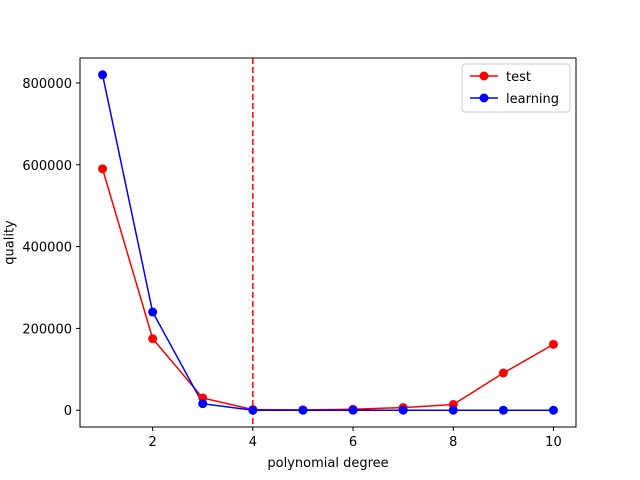 This screenshot has width=640, height=480. What do you see at coordinates (153, 442) in the screenshot?
I see `x-tick-label: 2` at bounding box center [153, 442].